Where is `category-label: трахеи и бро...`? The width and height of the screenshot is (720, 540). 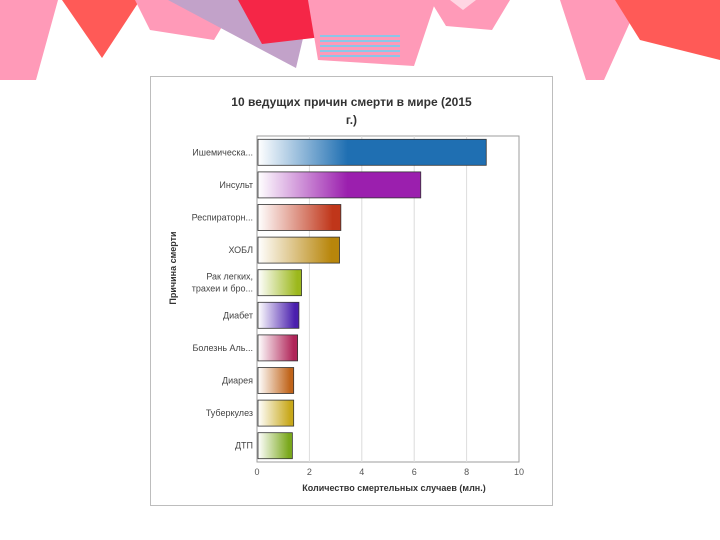 category-label: трахеи и бро... is located at coordinates (222, 289).